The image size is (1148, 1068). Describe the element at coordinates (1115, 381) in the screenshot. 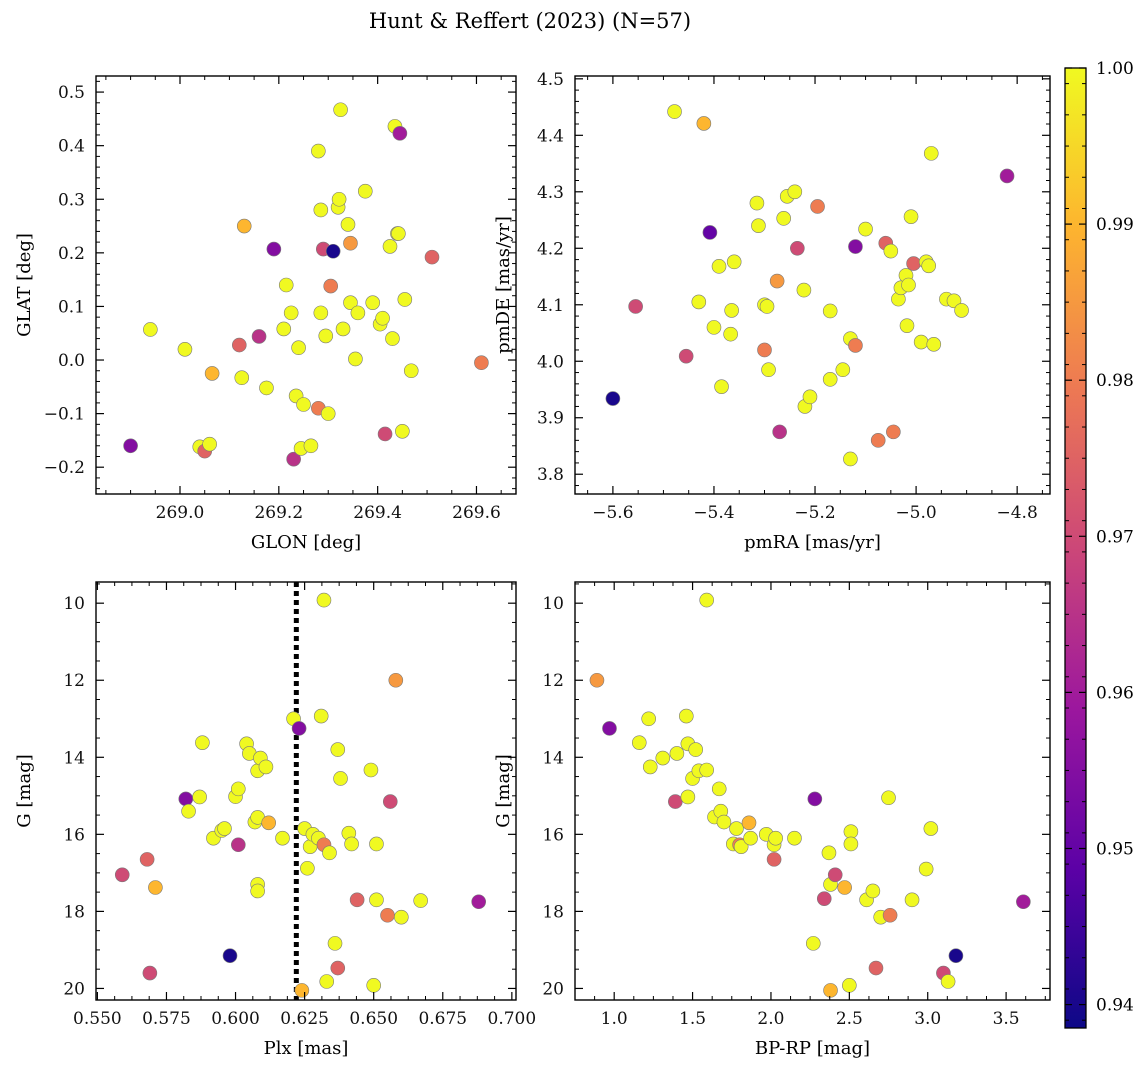

I see `colorbar-tick-label: 0.98` at that location.